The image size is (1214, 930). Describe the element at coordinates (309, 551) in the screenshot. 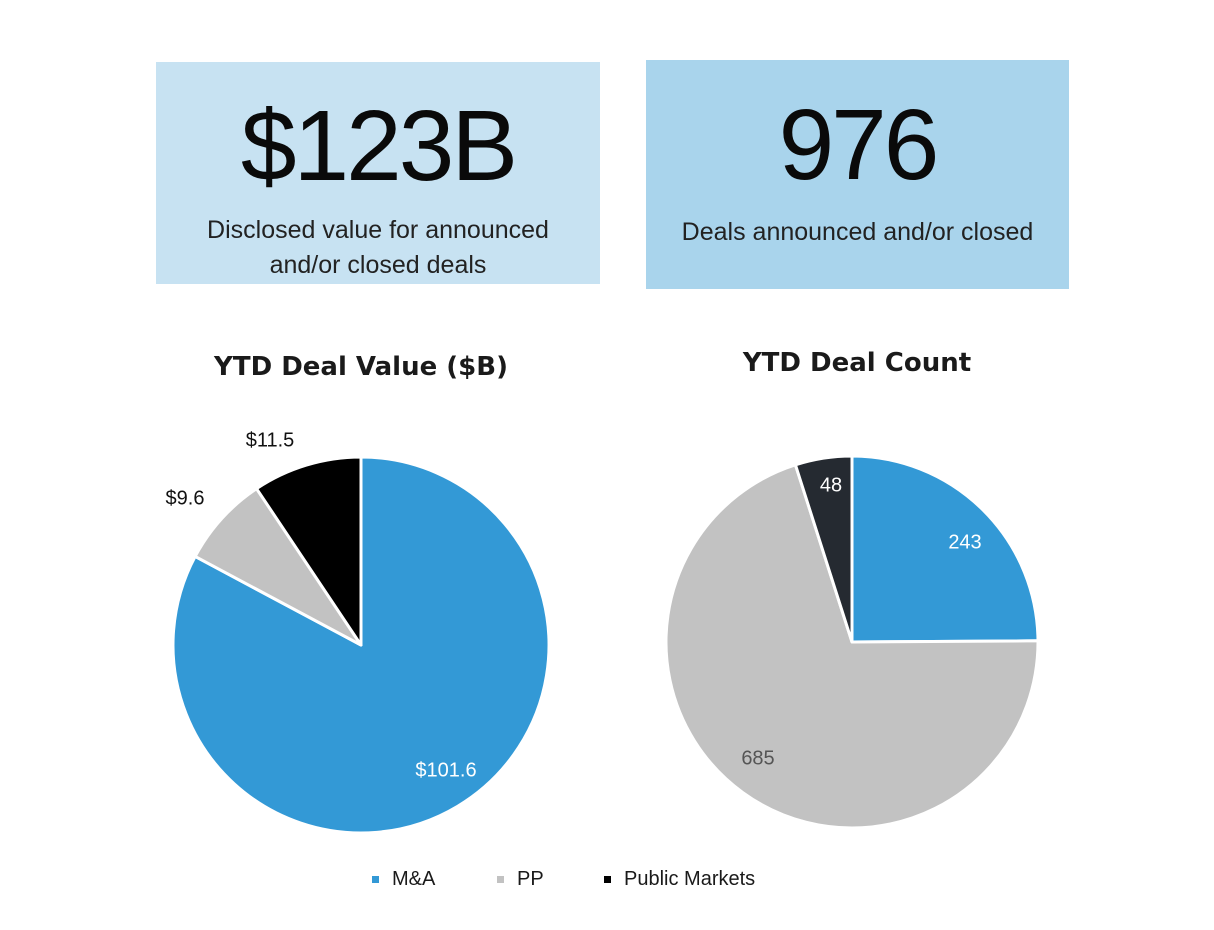

I see `value-slice-public-markets` at that location.